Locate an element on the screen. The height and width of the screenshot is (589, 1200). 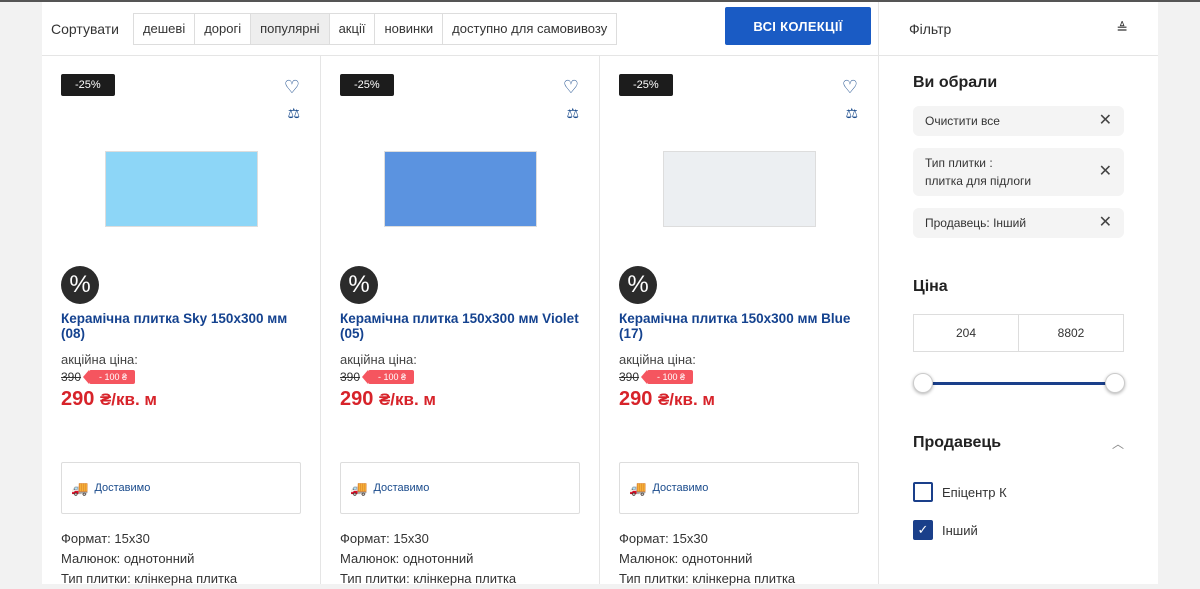
seller-checkbox: ✓ Інший is located at coordinates (1018, 530).